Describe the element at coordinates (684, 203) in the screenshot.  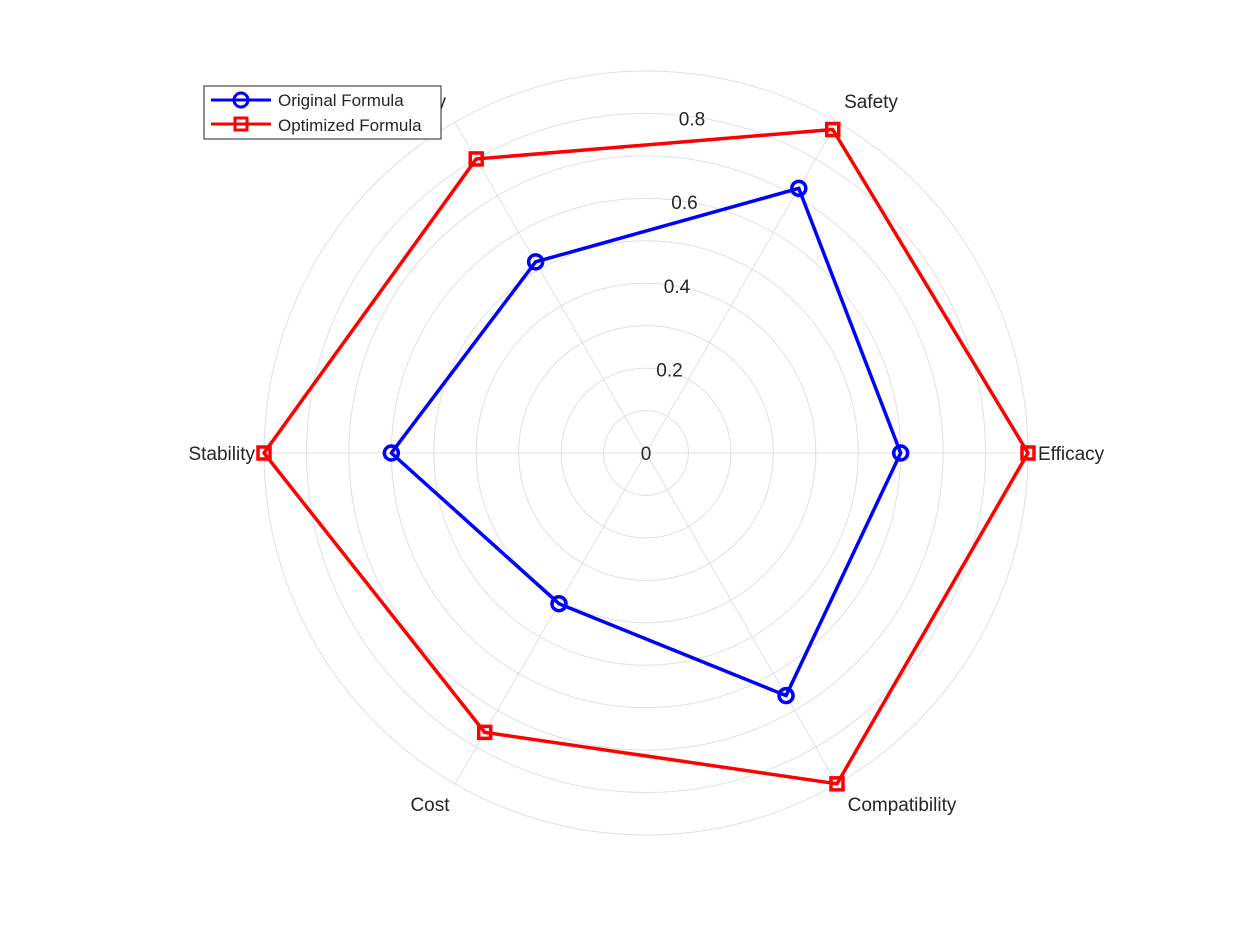
I see `radial-tick-label: 0.6` at that location.